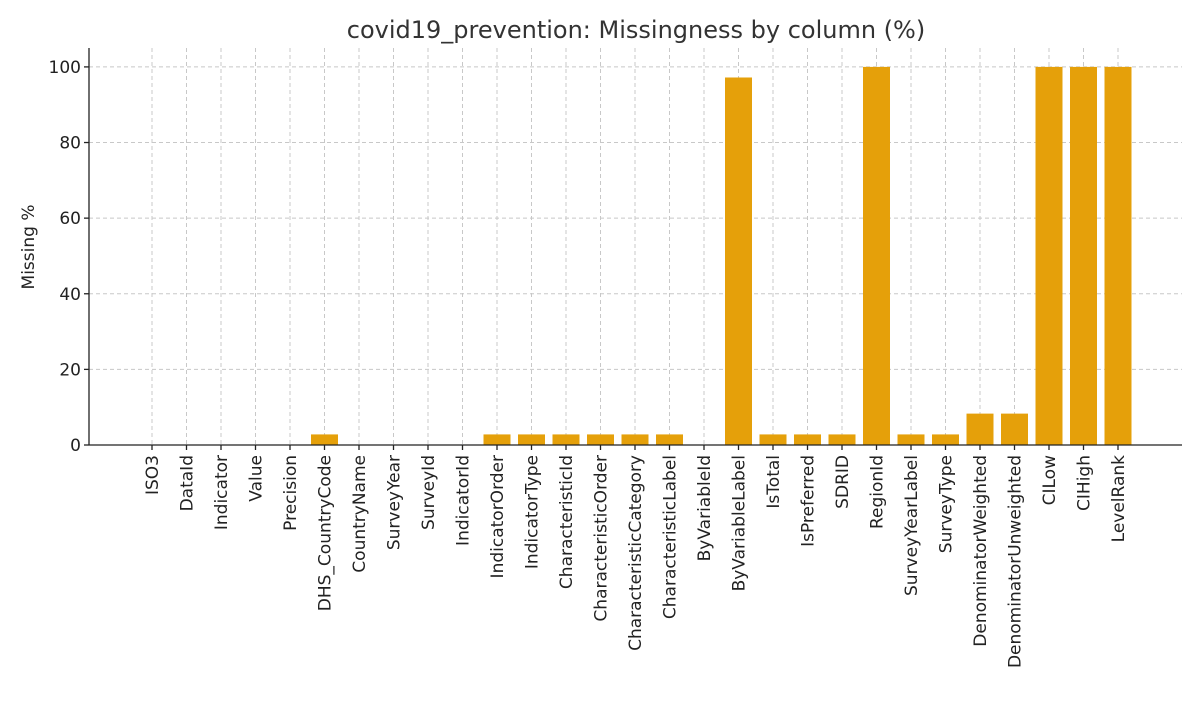 The width and height of the screenshot is (1200, 720). Describe the element at coordinates (464, 500) in the screenshot. I see `x-tick-label-9: IndicatorId` at that location.